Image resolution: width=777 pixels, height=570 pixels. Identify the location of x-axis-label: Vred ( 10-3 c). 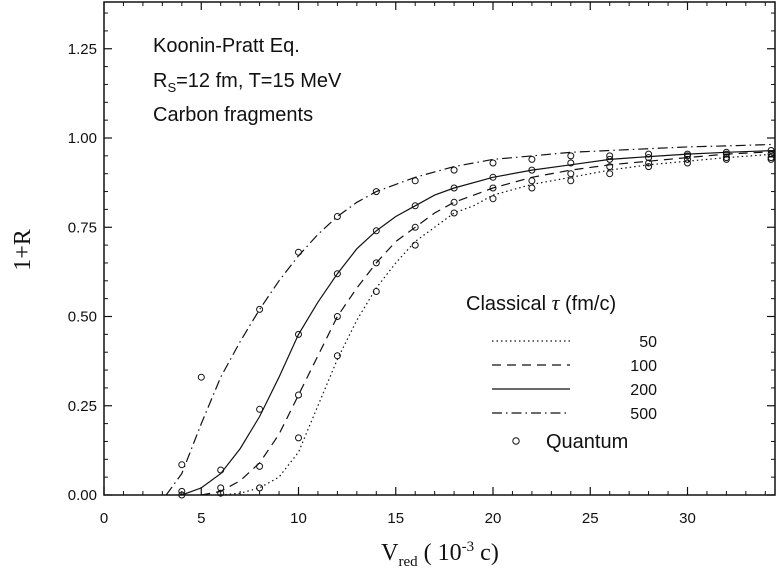
(440, 554).